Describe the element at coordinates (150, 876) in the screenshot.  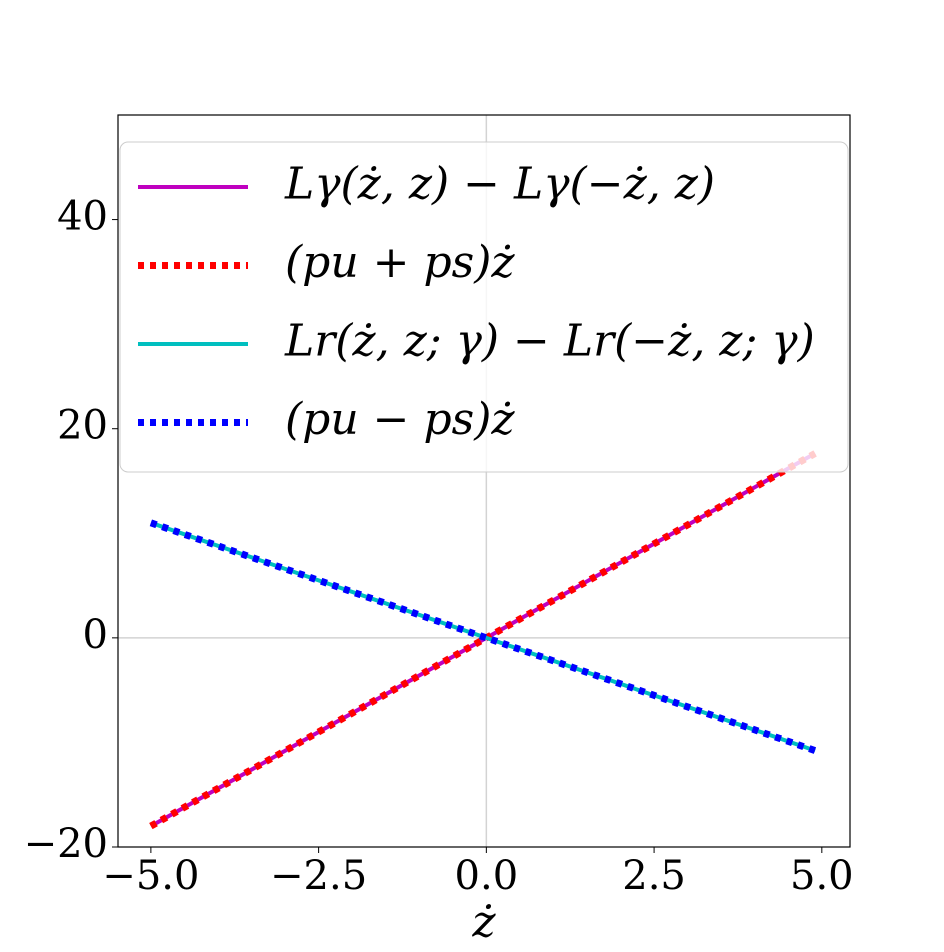
I see `x-tick-label: −5.0` at that location.